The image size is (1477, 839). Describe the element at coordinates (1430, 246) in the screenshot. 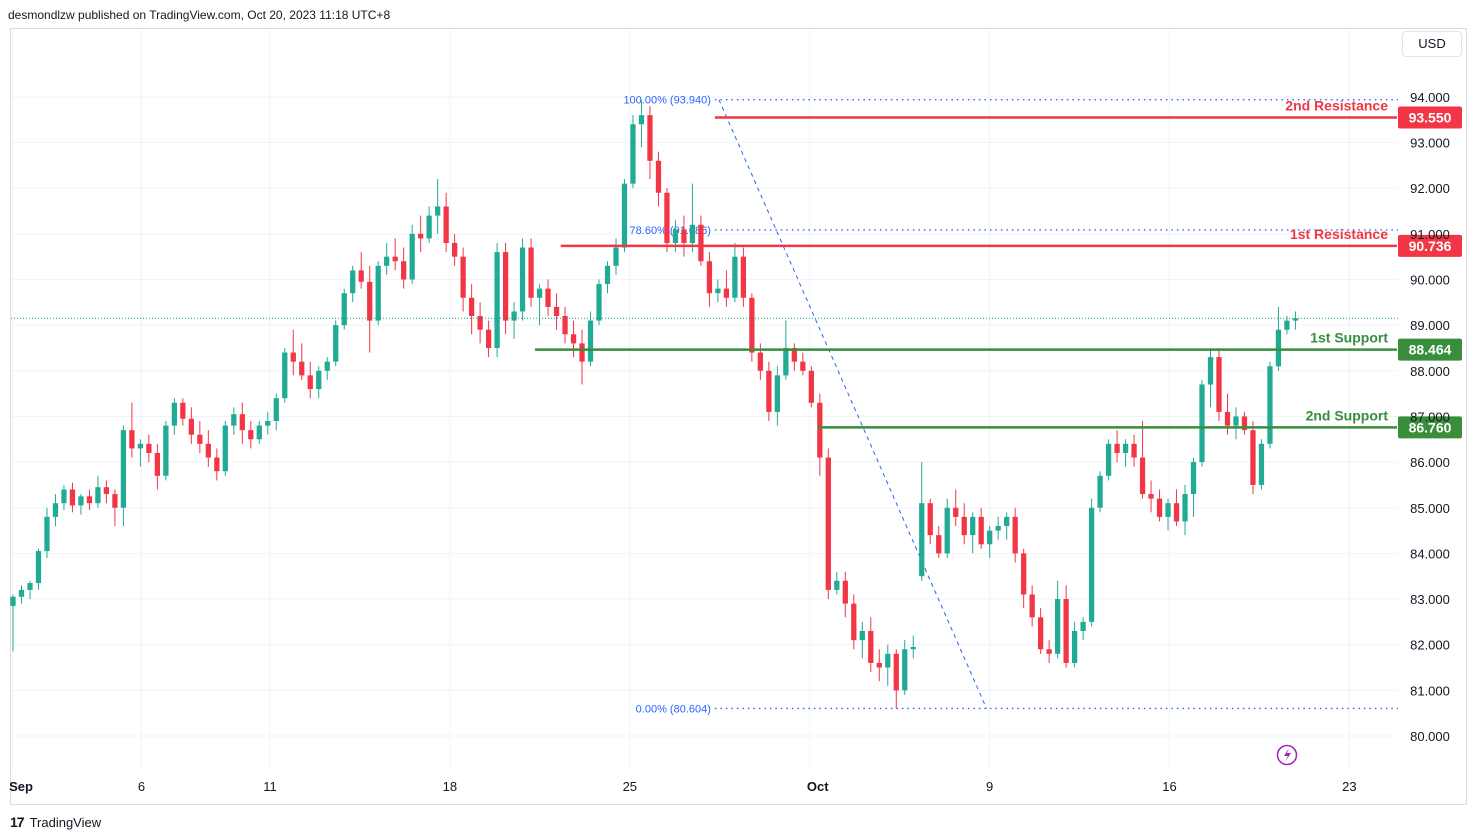

I see `level-price-value: 90.736` at that location.